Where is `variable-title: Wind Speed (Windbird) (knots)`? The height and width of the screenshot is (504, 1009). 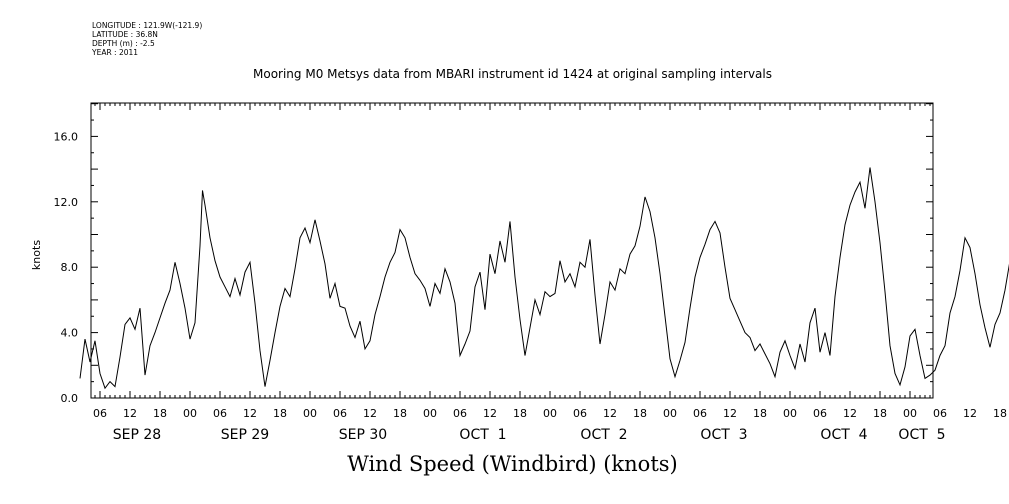 variable-title: Wind Speed (Windbird) (knots) is located at coordinates (512, 464).